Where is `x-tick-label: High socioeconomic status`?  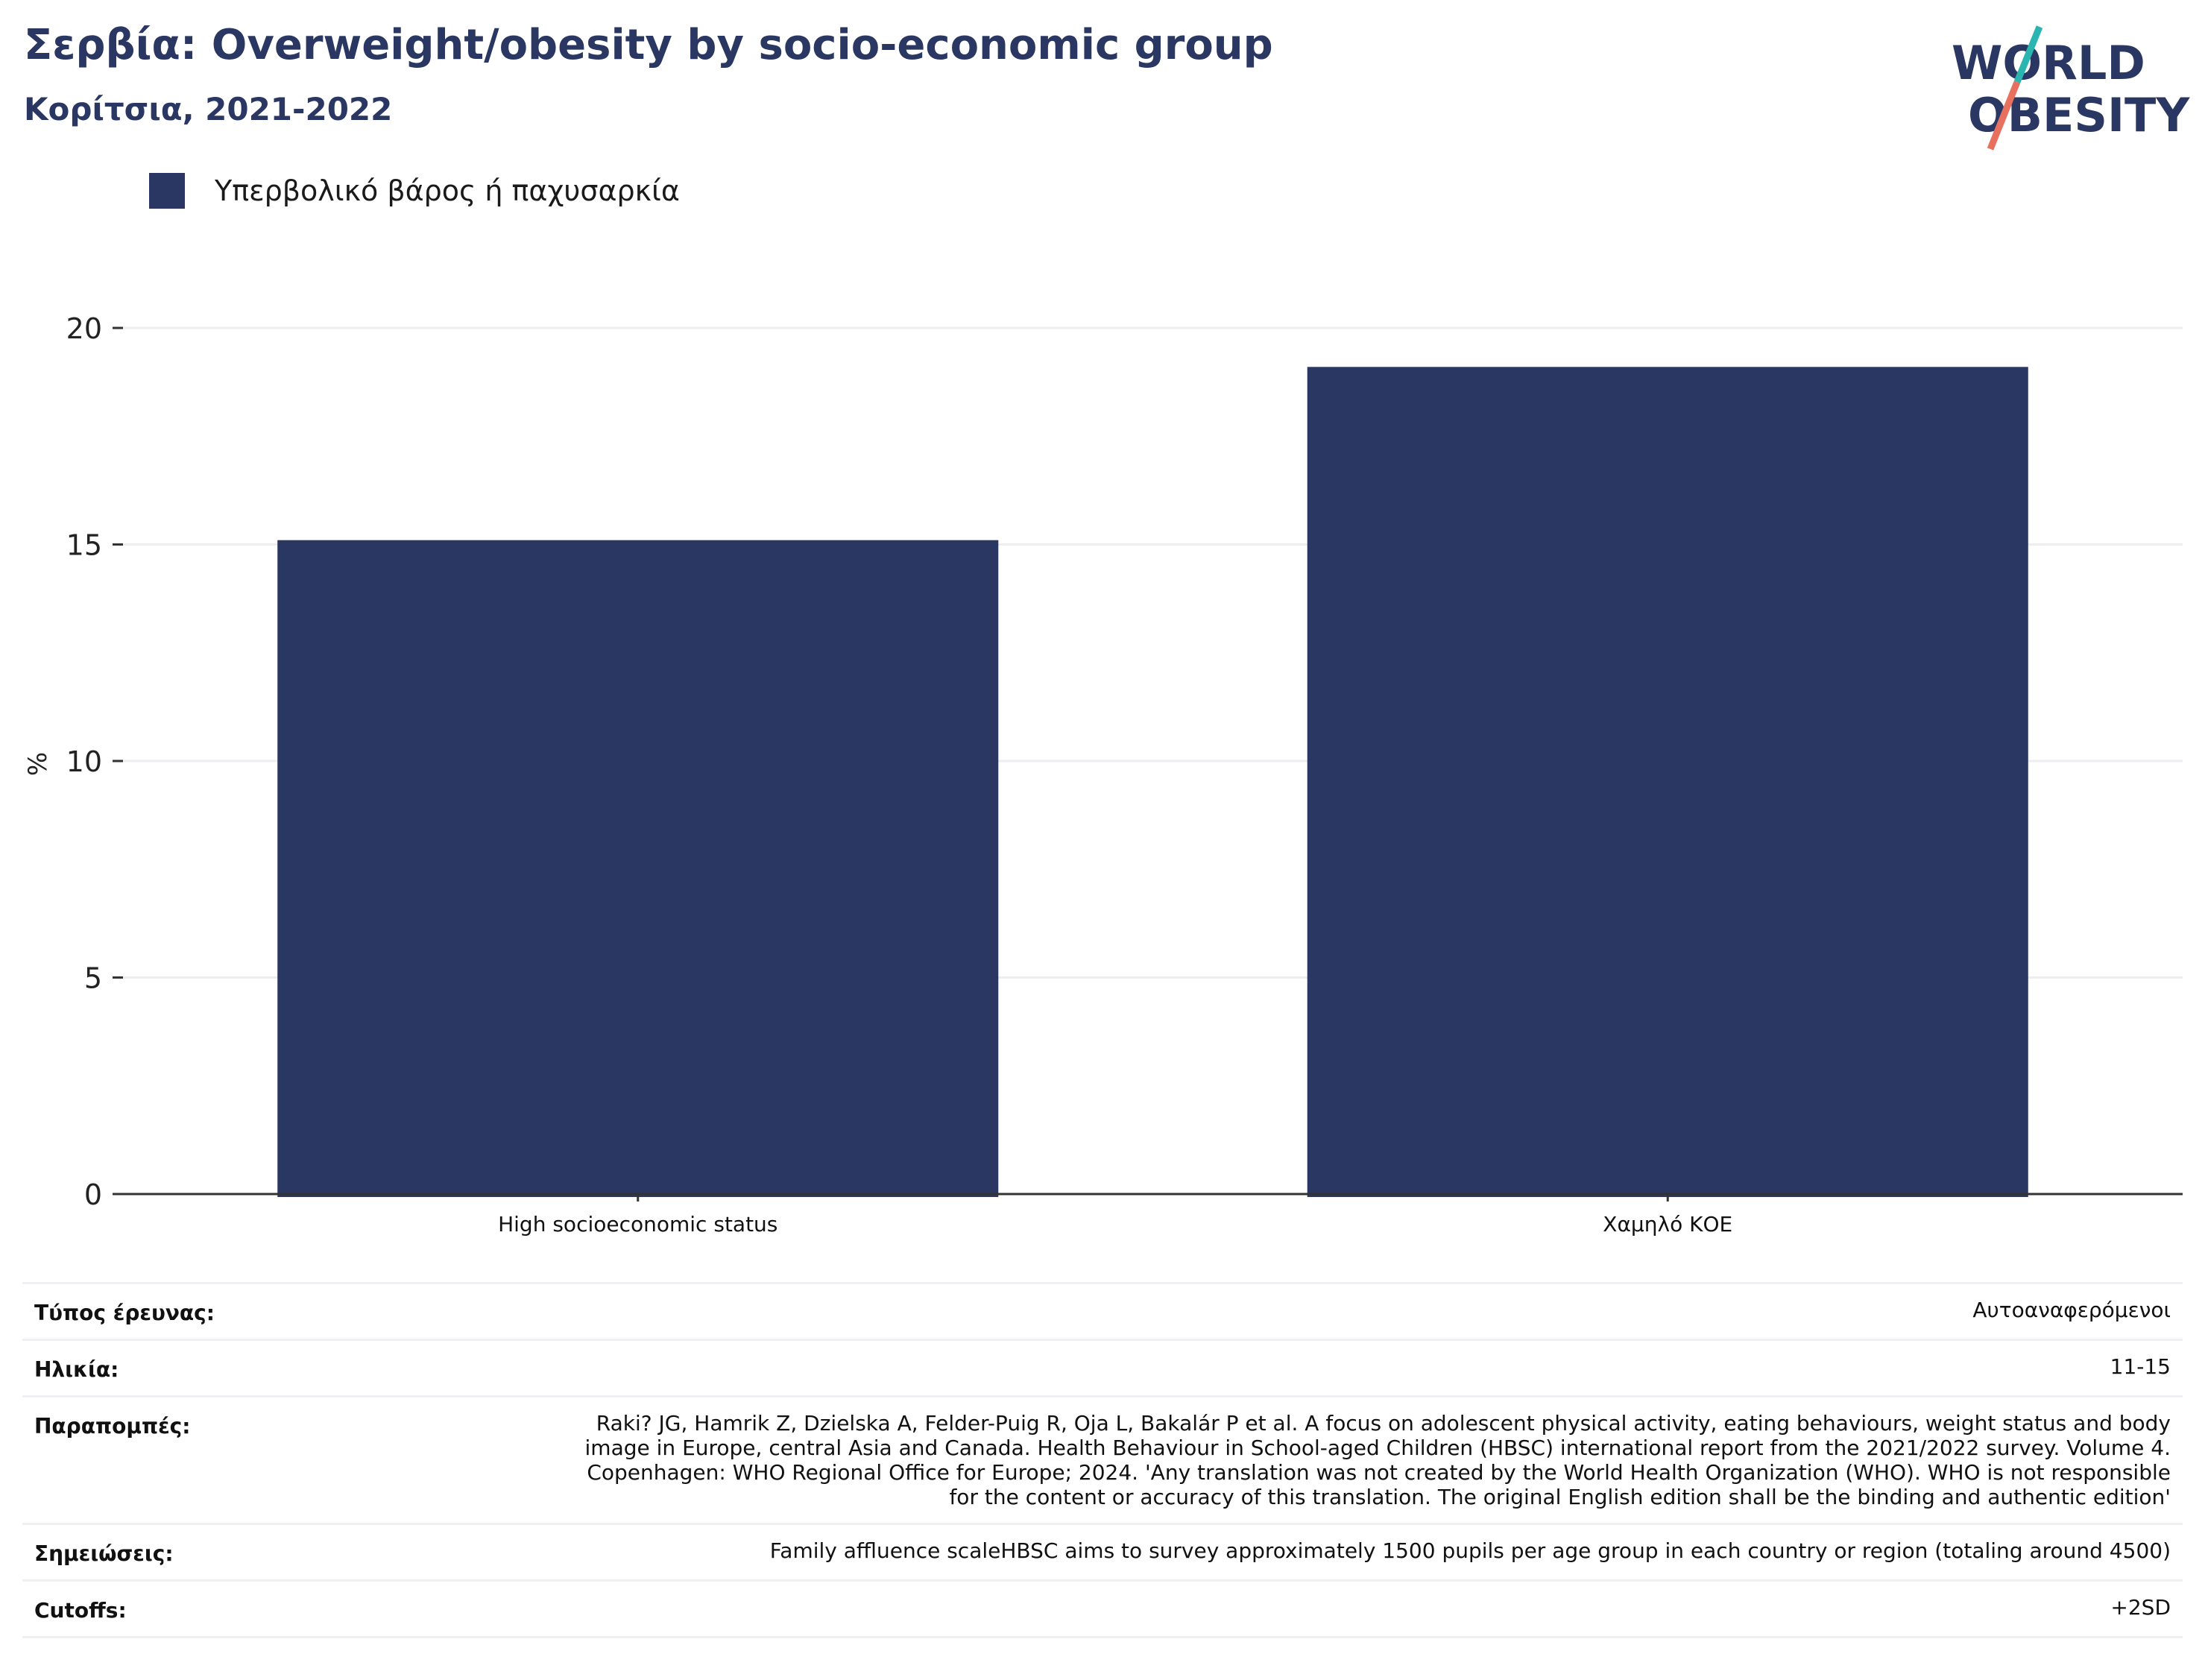
x-tick-label: High socioeconomic status is located at coordinates (637, 1224).